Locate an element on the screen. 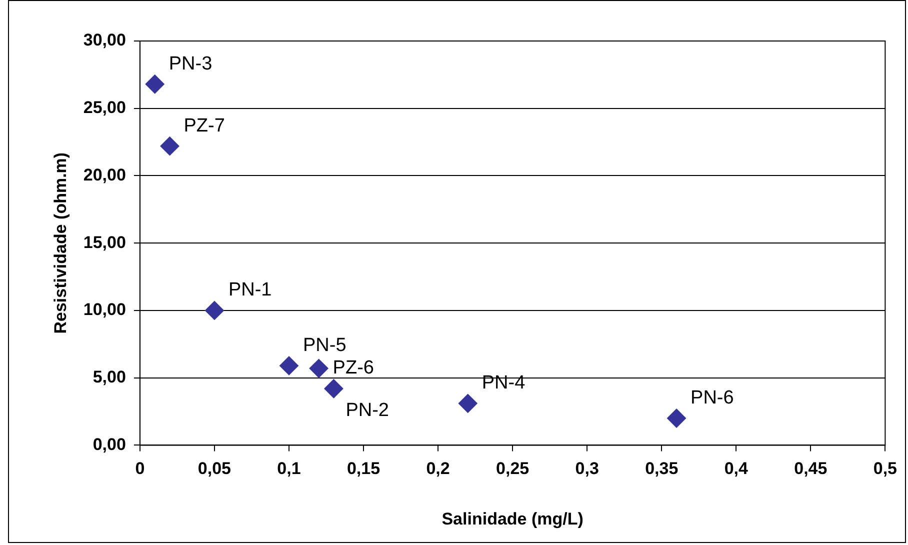 This screenshot has width=908, height=545. y-tick-label: 30,00 is located at coordinates (104, 40).